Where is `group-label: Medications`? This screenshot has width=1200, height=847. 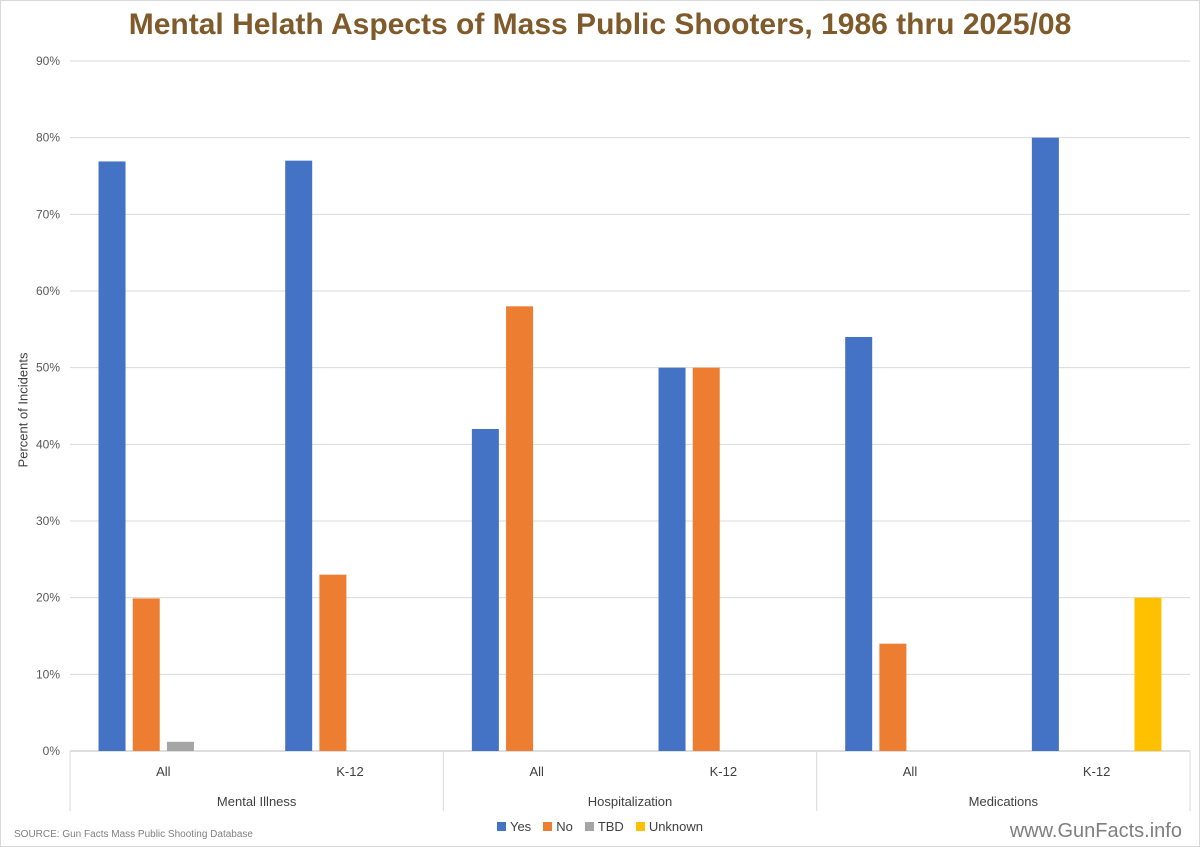 group-label: Medications is located at coordinates (1004, 801).